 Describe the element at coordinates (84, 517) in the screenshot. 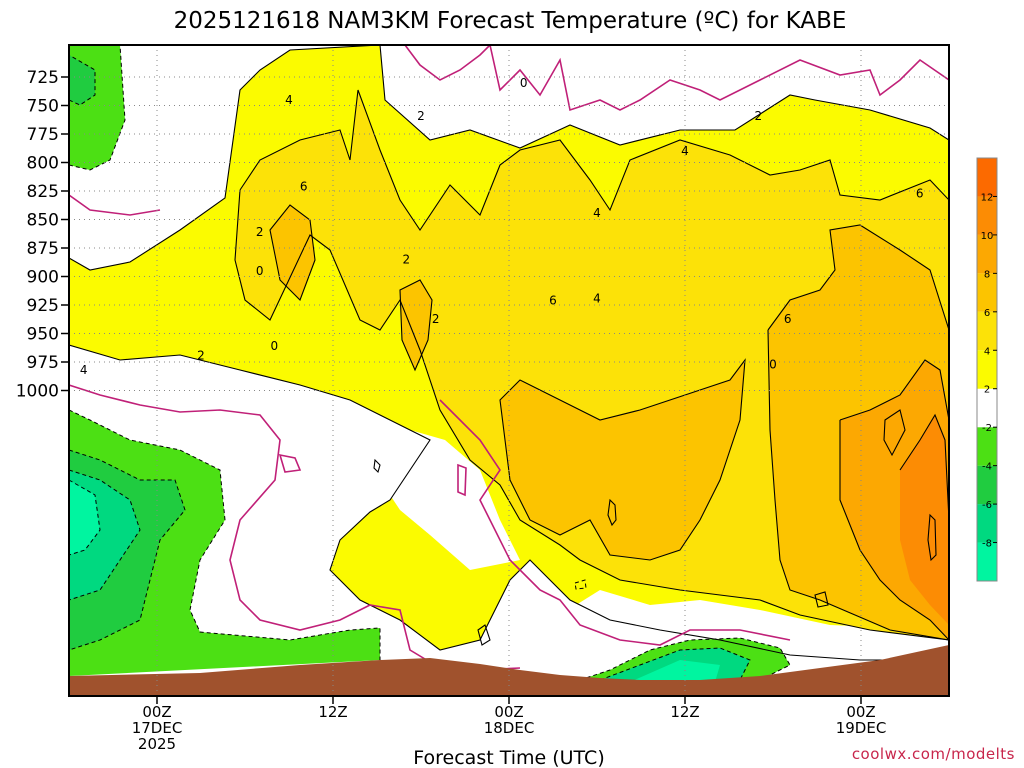

I see `band-cold-lower-d` at that location.